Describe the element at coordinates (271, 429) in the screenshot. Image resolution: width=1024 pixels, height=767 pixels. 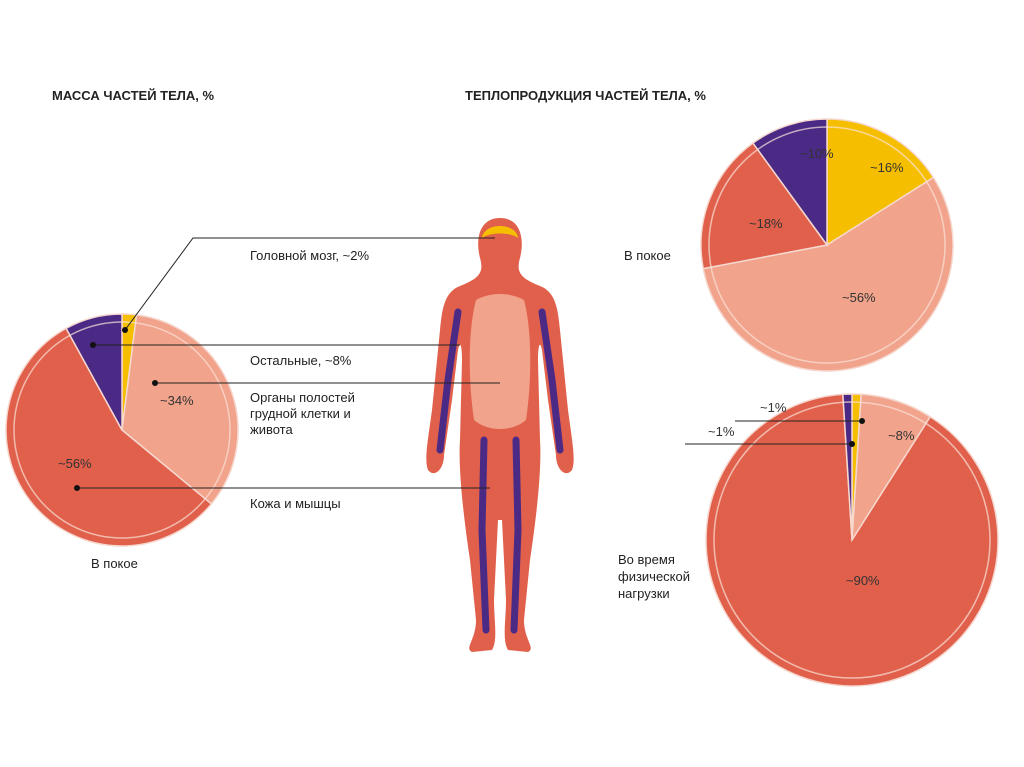
I see `label-organs-3: живота` at that location.